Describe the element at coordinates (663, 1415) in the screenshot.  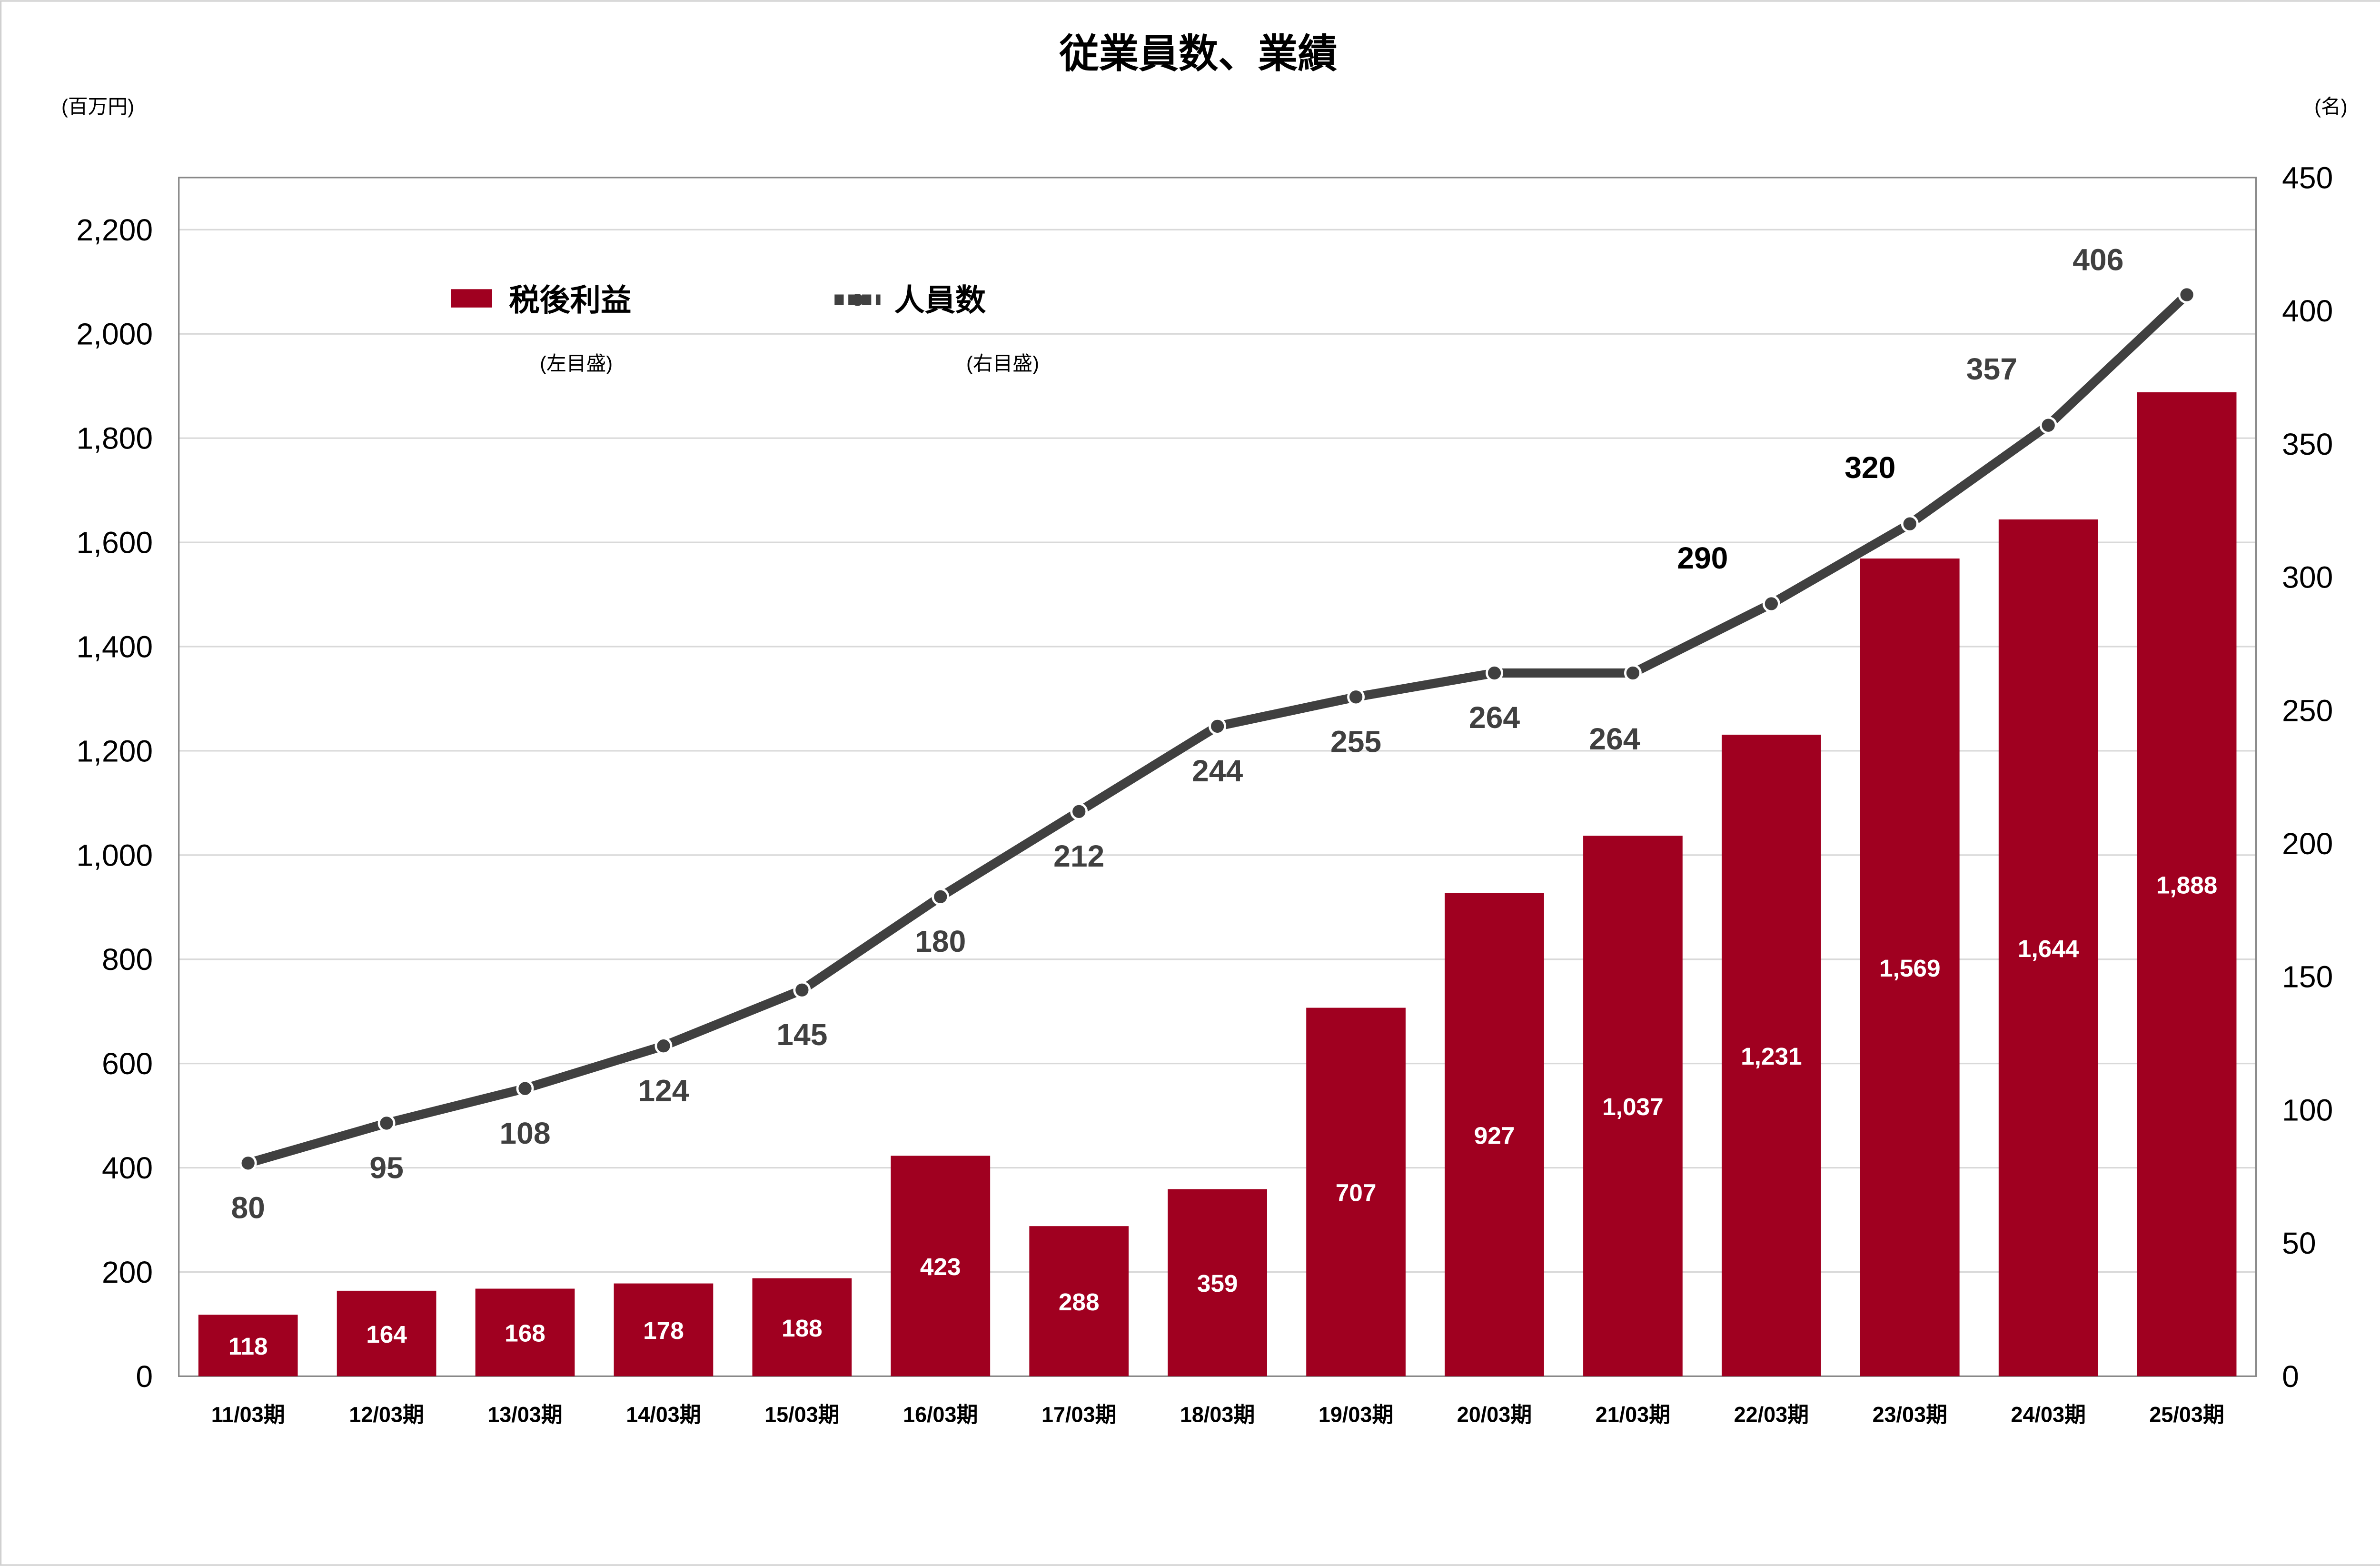
I see `x-tick-label: 14/03期` at that location.